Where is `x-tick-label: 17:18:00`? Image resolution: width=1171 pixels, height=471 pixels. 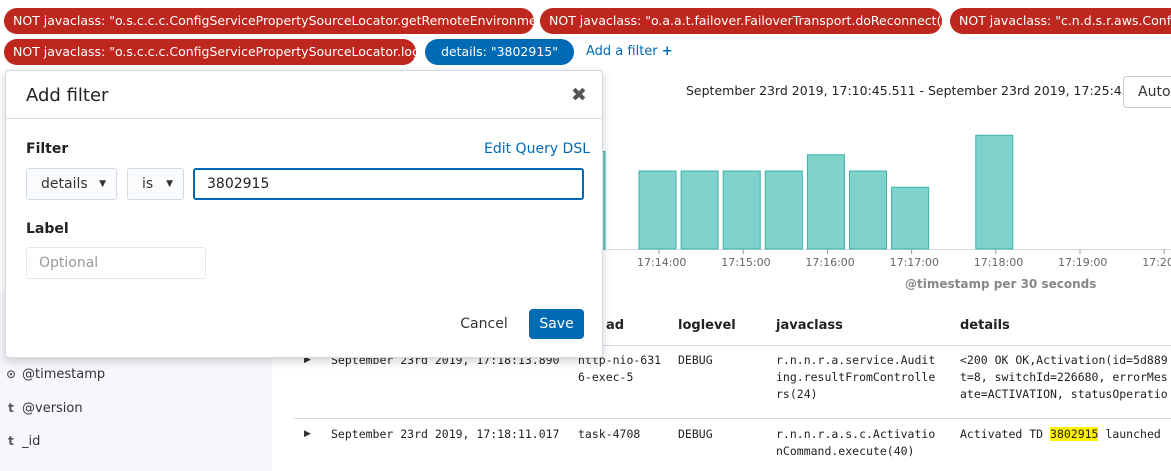
x-tick-label: 17:18:00 is located at coordinates (998, 262).